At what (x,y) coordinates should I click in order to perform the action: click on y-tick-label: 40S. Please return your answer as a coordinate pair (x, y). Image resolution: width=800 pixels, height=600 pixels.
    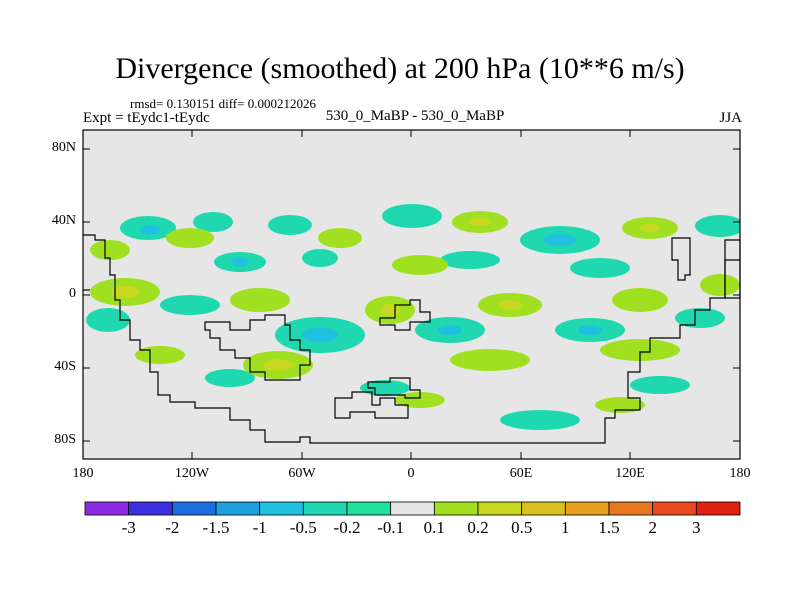
    Looking at the image, I should click on (65, 366).